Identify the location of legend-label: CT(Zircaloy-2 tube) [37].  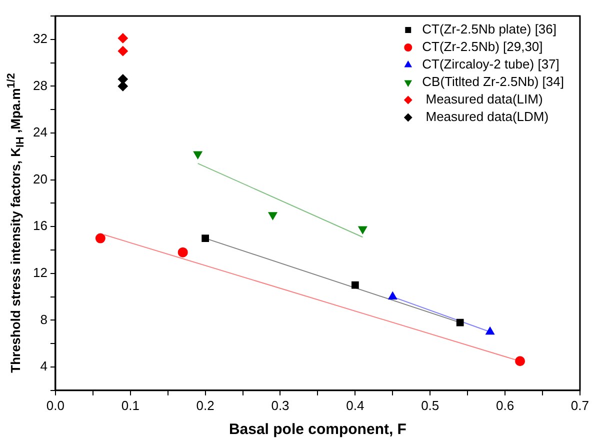
(491, 64).